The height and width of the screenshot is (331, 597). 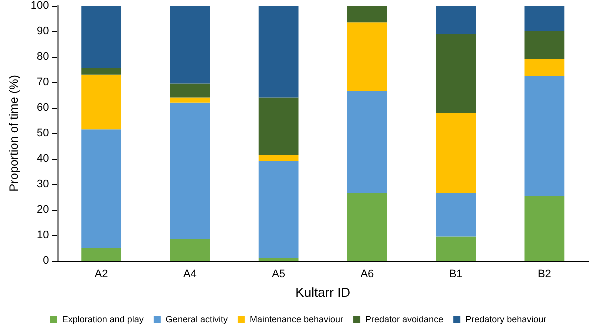 I want to click on x-tick-label: A5, so click(x=279, y=274).